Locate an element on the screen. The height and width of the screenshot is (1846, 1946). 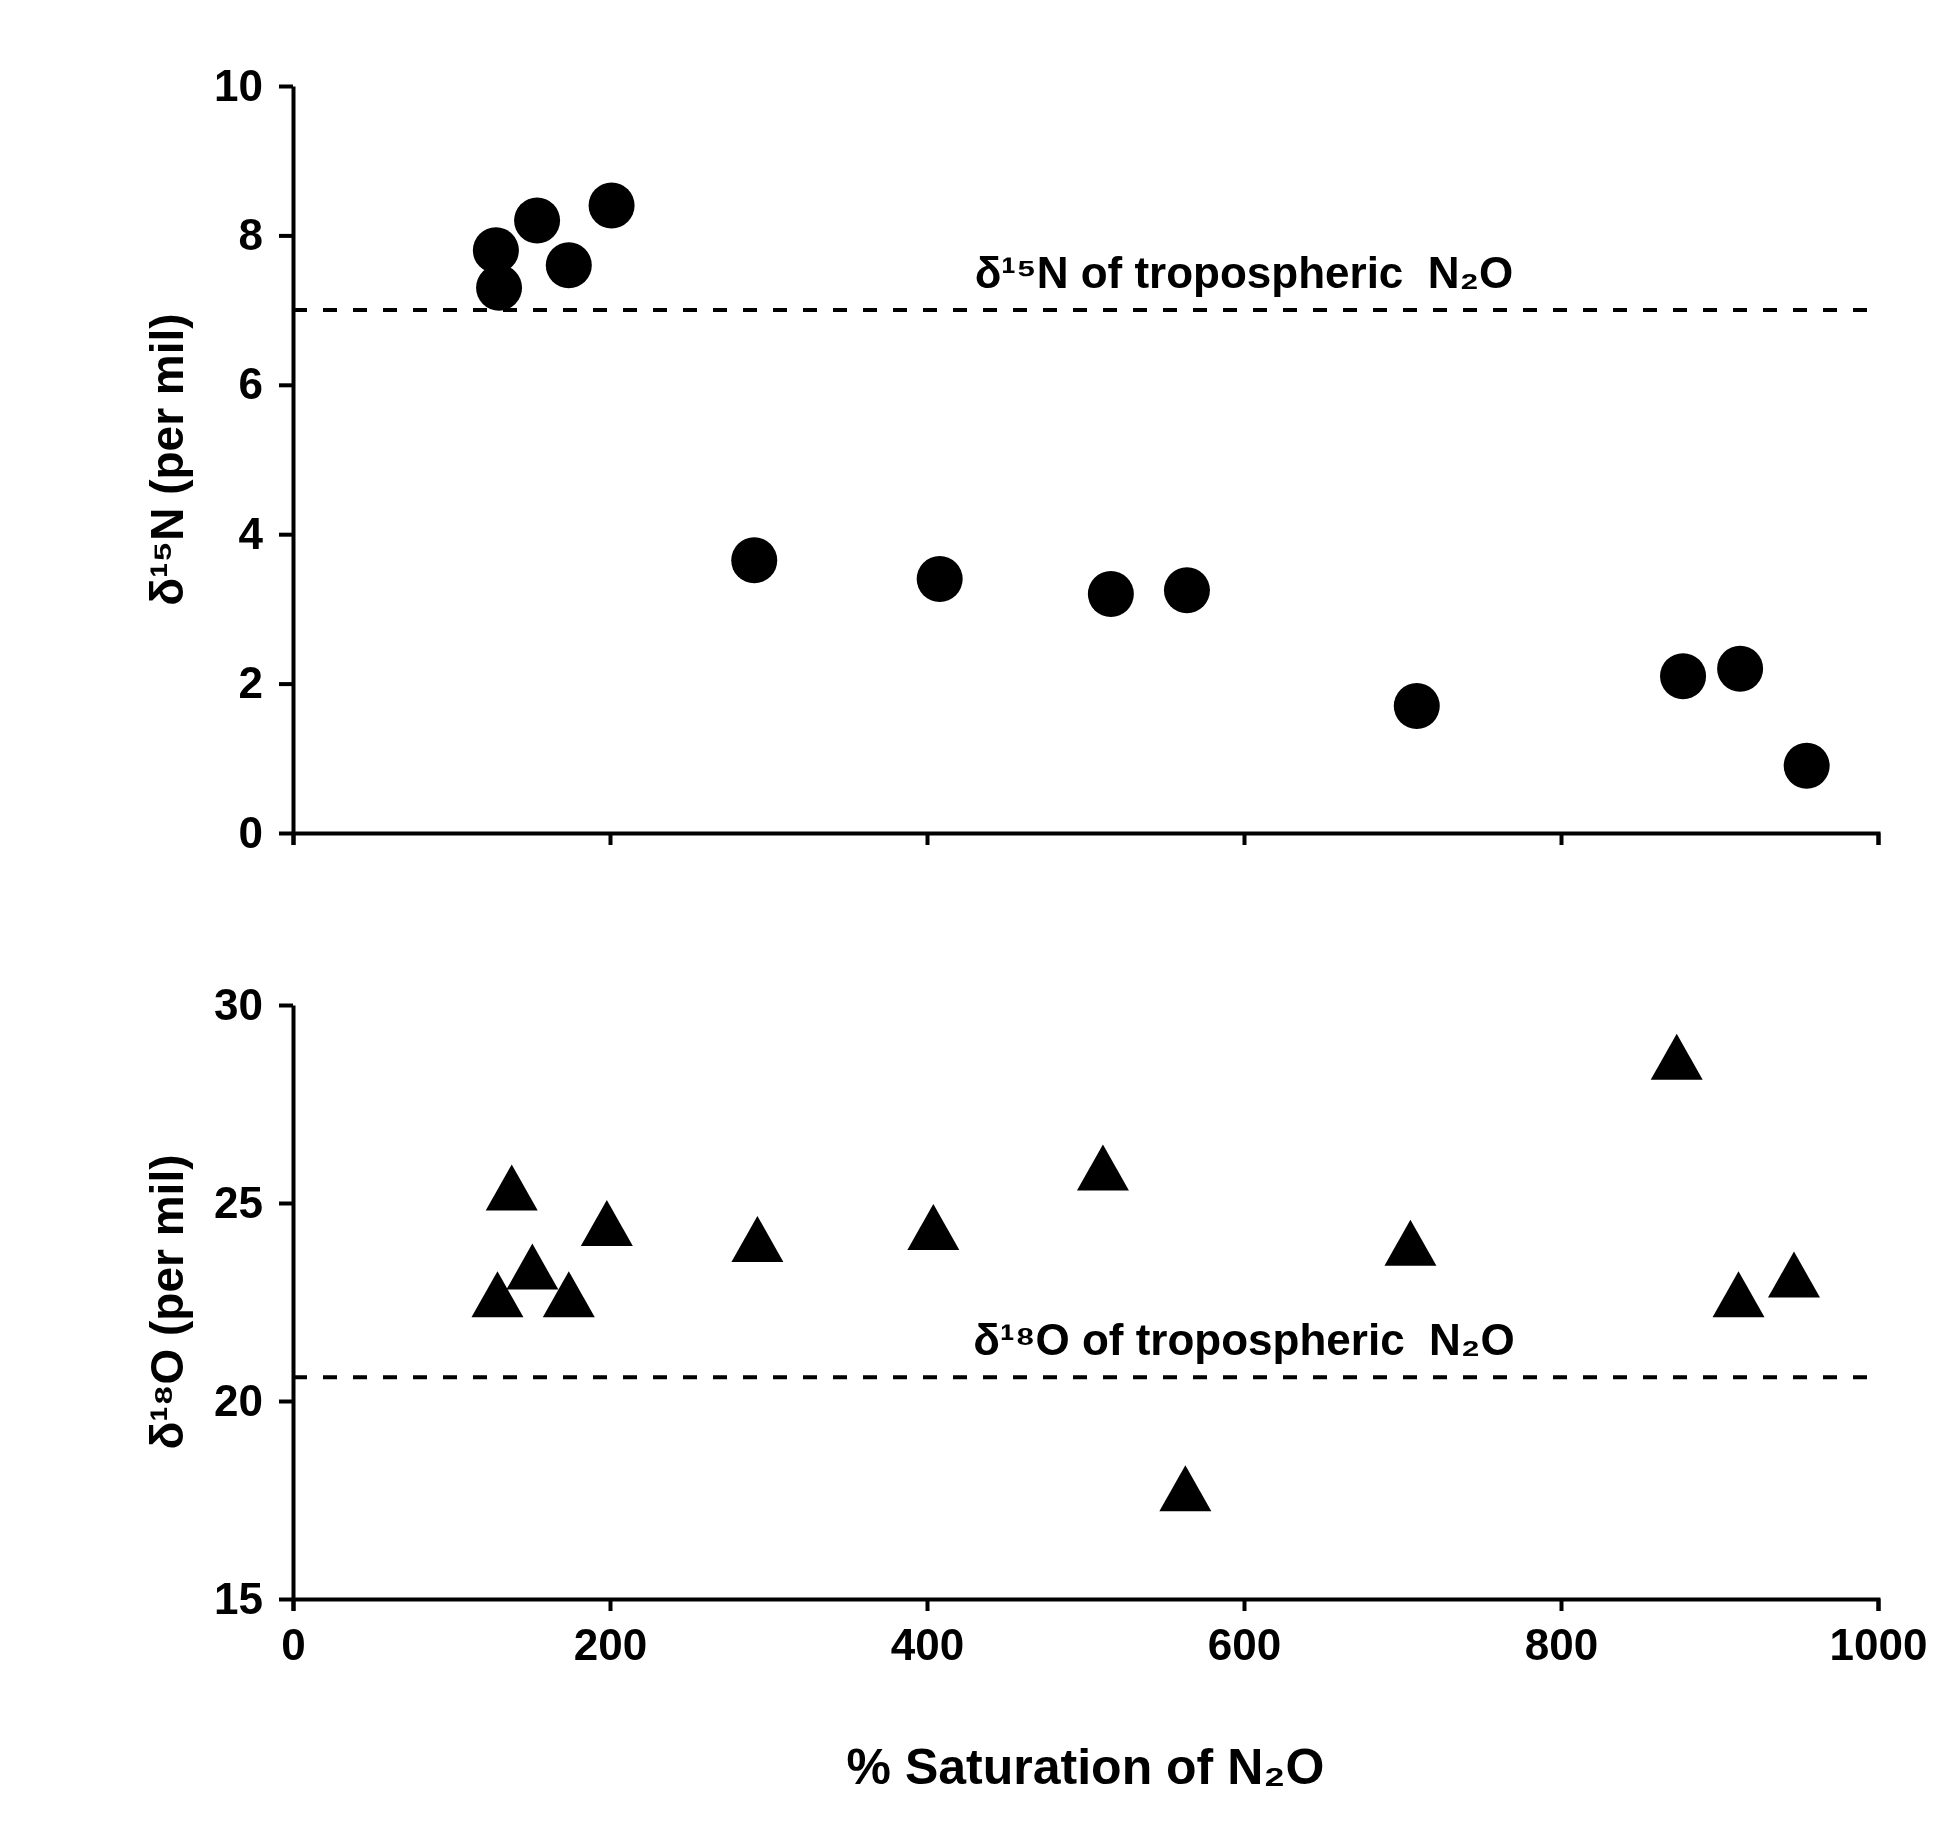
x-tick-label: 600 is located at coordinates (1244, 1645).